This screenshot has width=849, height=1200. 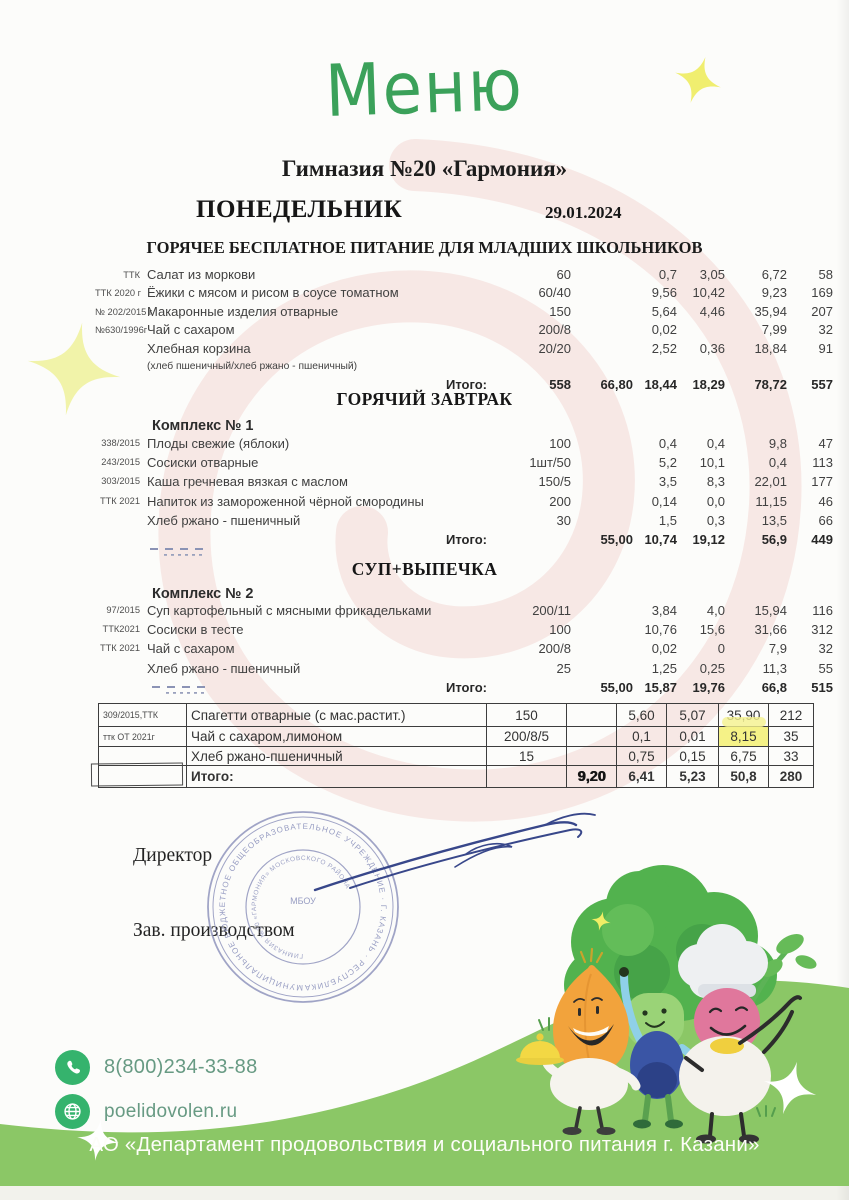 What do you see at coordinates (822, 540) in the screenshot?
I see `total-kcal: 449` at bounding box center [822, 540].